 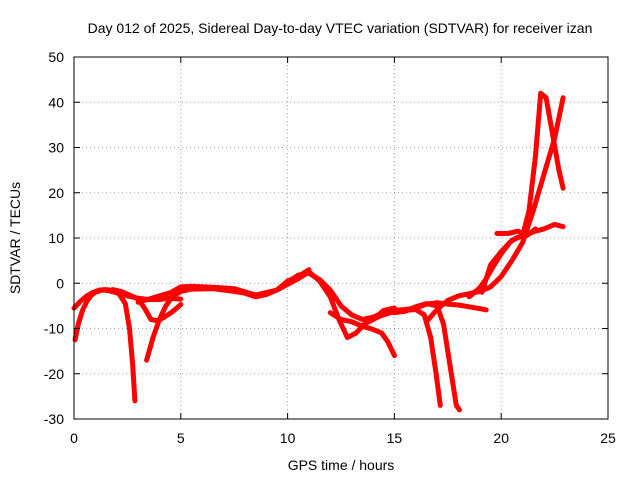 What do you see at coordinates (56, 238) in the screenshot?
I see `y-tick-label: 10` at bounding box center [56, 238].